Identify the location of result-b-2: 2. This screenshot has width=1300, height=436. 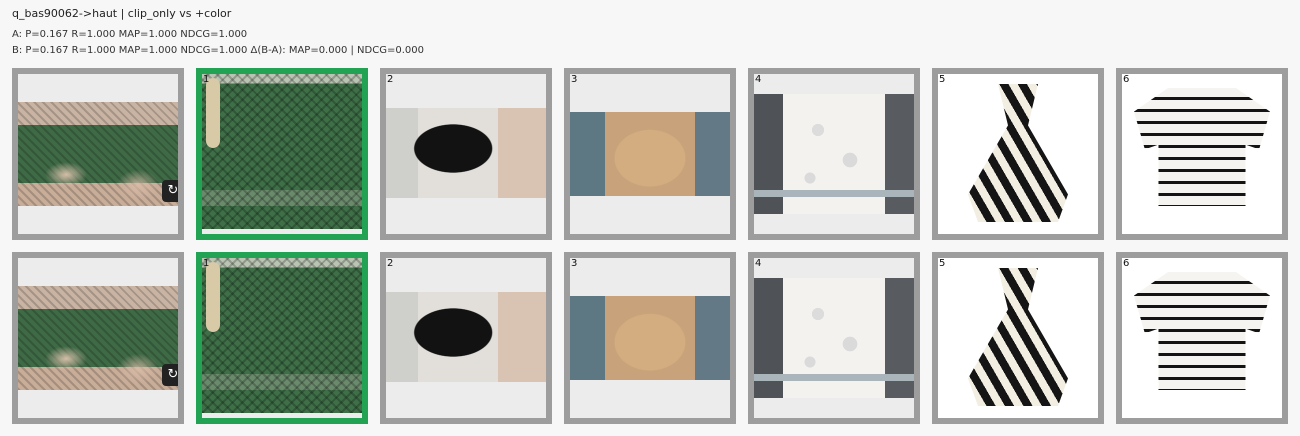
(466, 338).